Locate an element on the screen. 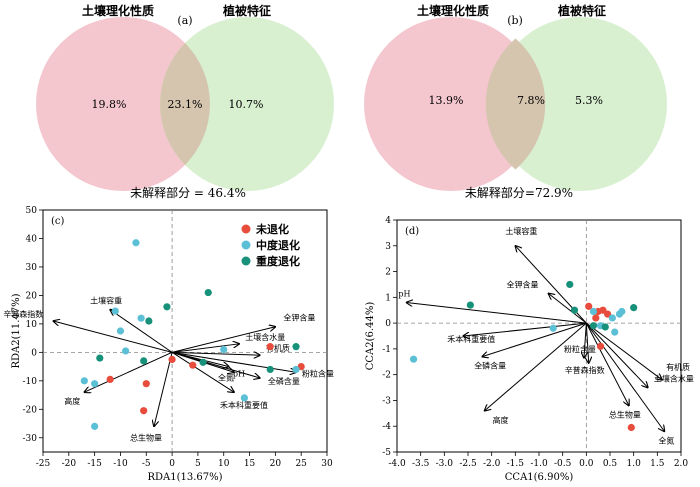 Image resolution: width=700 pixels, height=487 pixels. plot-d-y-tick-label: 4 is located at coordinates (388, 221).